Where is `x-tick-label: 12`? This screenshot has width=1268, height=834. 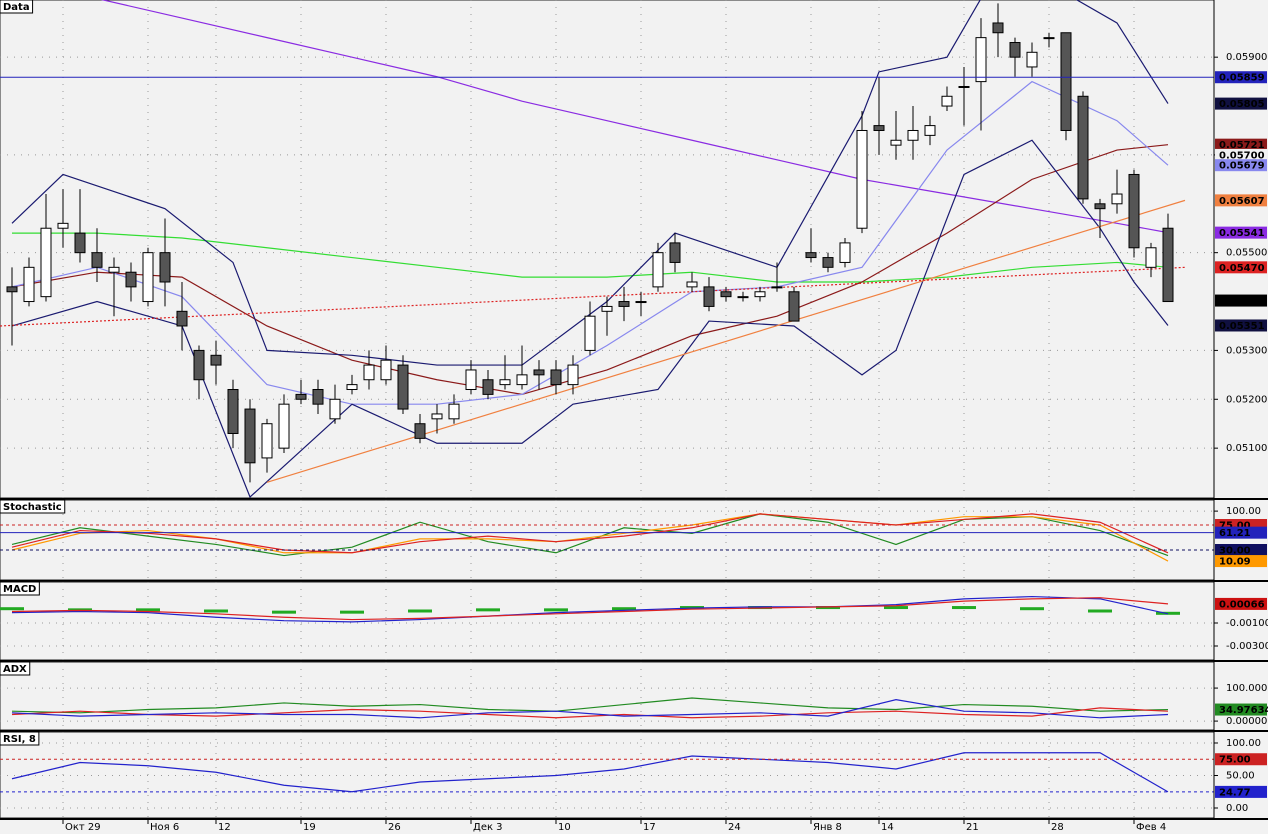 x-tick-label: 12 is located at coordinates (224, 827).